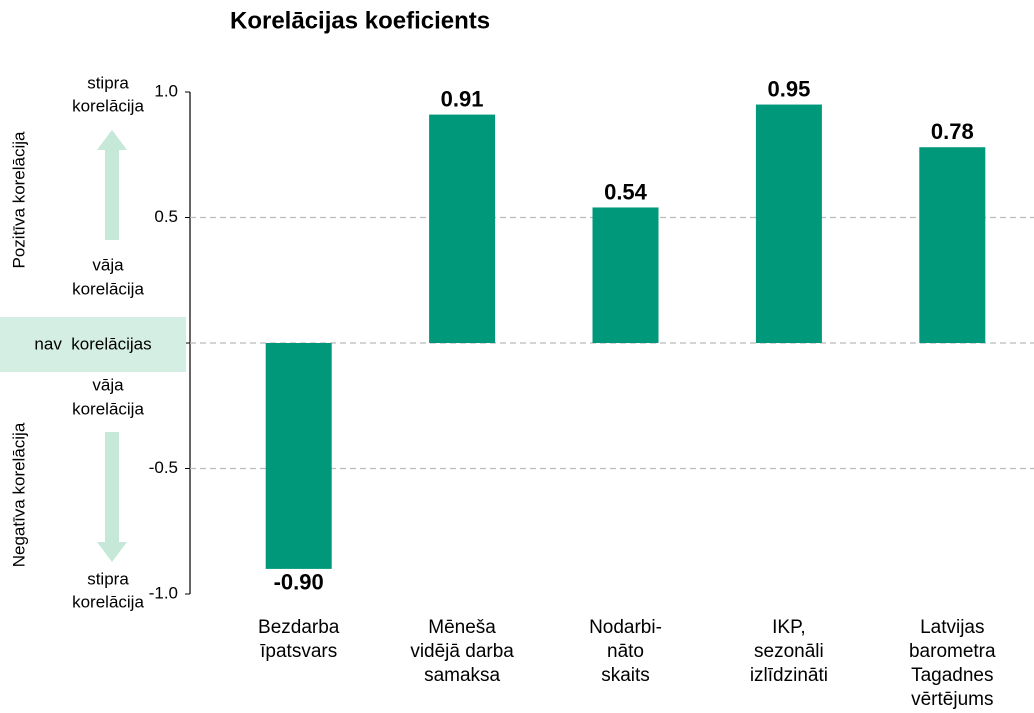 This screenshot has width=1034, height=713. Describe the element at coordinates (298, 651) in the screenshot. I see `x-tick-label: īpatsvars` at that location.